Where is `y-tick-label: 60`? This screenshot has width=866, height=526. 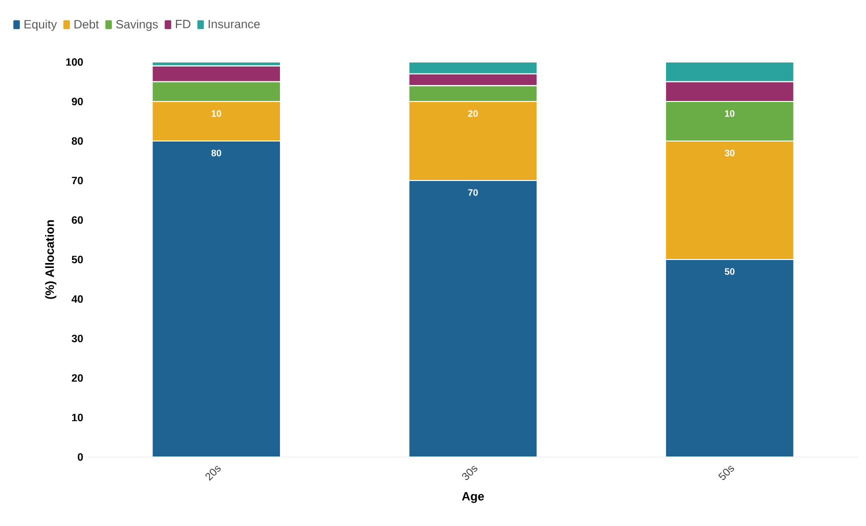
y-tick-label: 60 is located at coordinates (77, 220).